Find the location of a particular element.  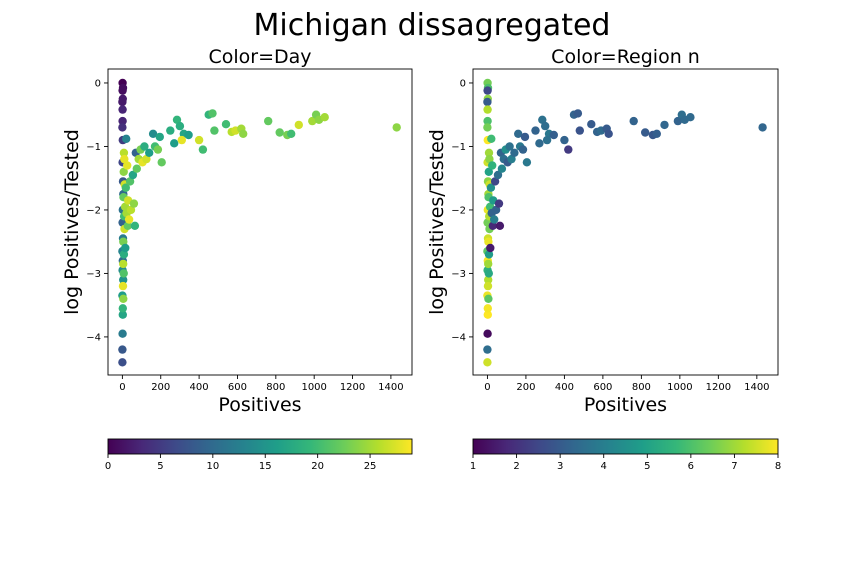

colorbar-tick-label: 8 is located at coordinates (778, 466).